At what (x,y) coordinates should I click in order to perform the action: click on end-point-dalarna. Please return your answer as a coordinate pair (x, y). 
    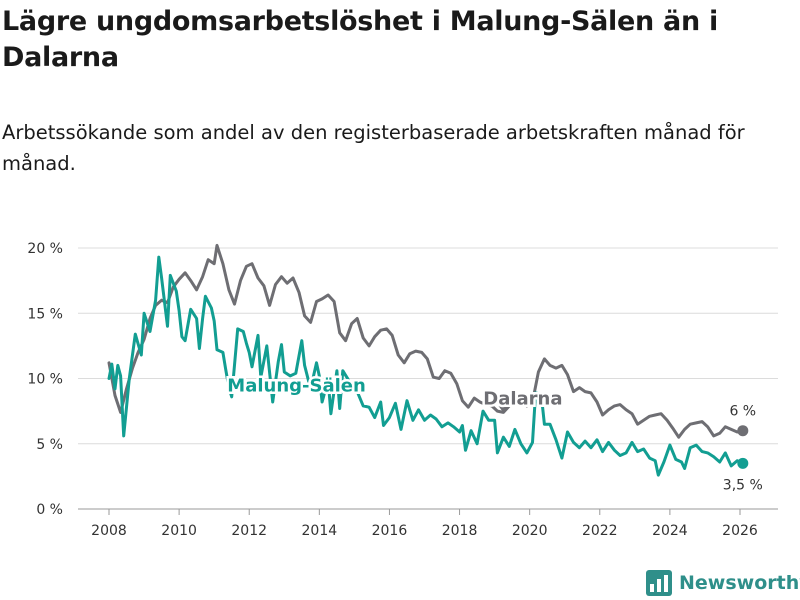
    Looking at the image, I should click on (743, 431).